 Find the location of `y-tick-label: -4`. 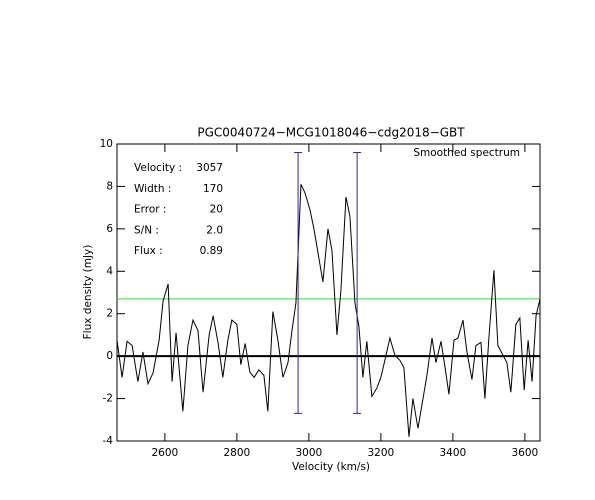

y-tick-label: -4 is located at coordinates (108, 441).